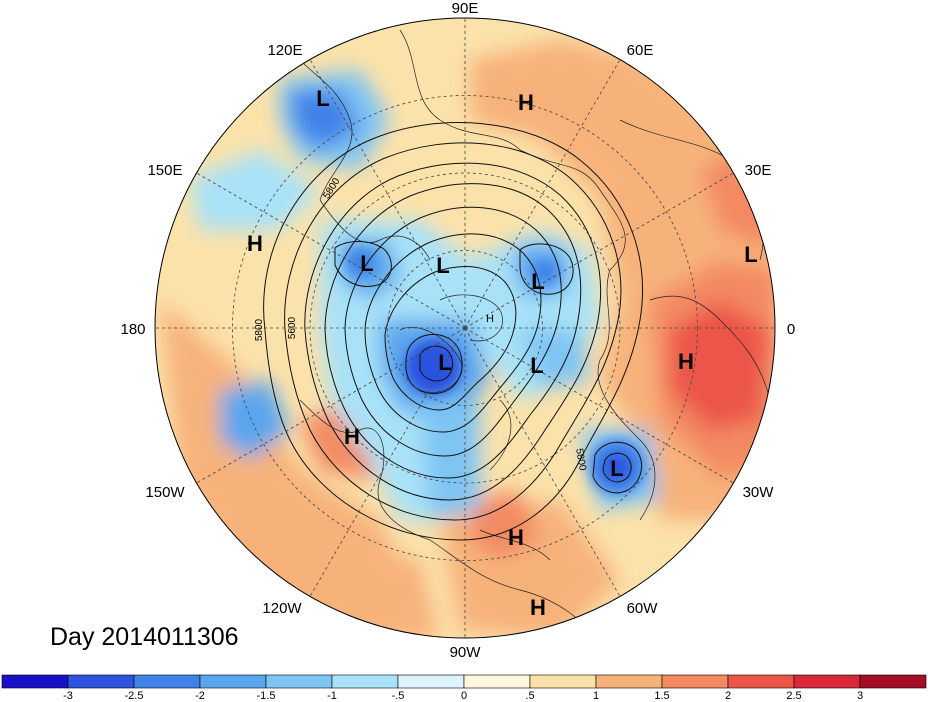 This screenshot has width=928, height=702. What do you see at coordinates (282, 608) in the screenshot?
I see `lon-label-120w: 120W` at bounding box center [282, 608].